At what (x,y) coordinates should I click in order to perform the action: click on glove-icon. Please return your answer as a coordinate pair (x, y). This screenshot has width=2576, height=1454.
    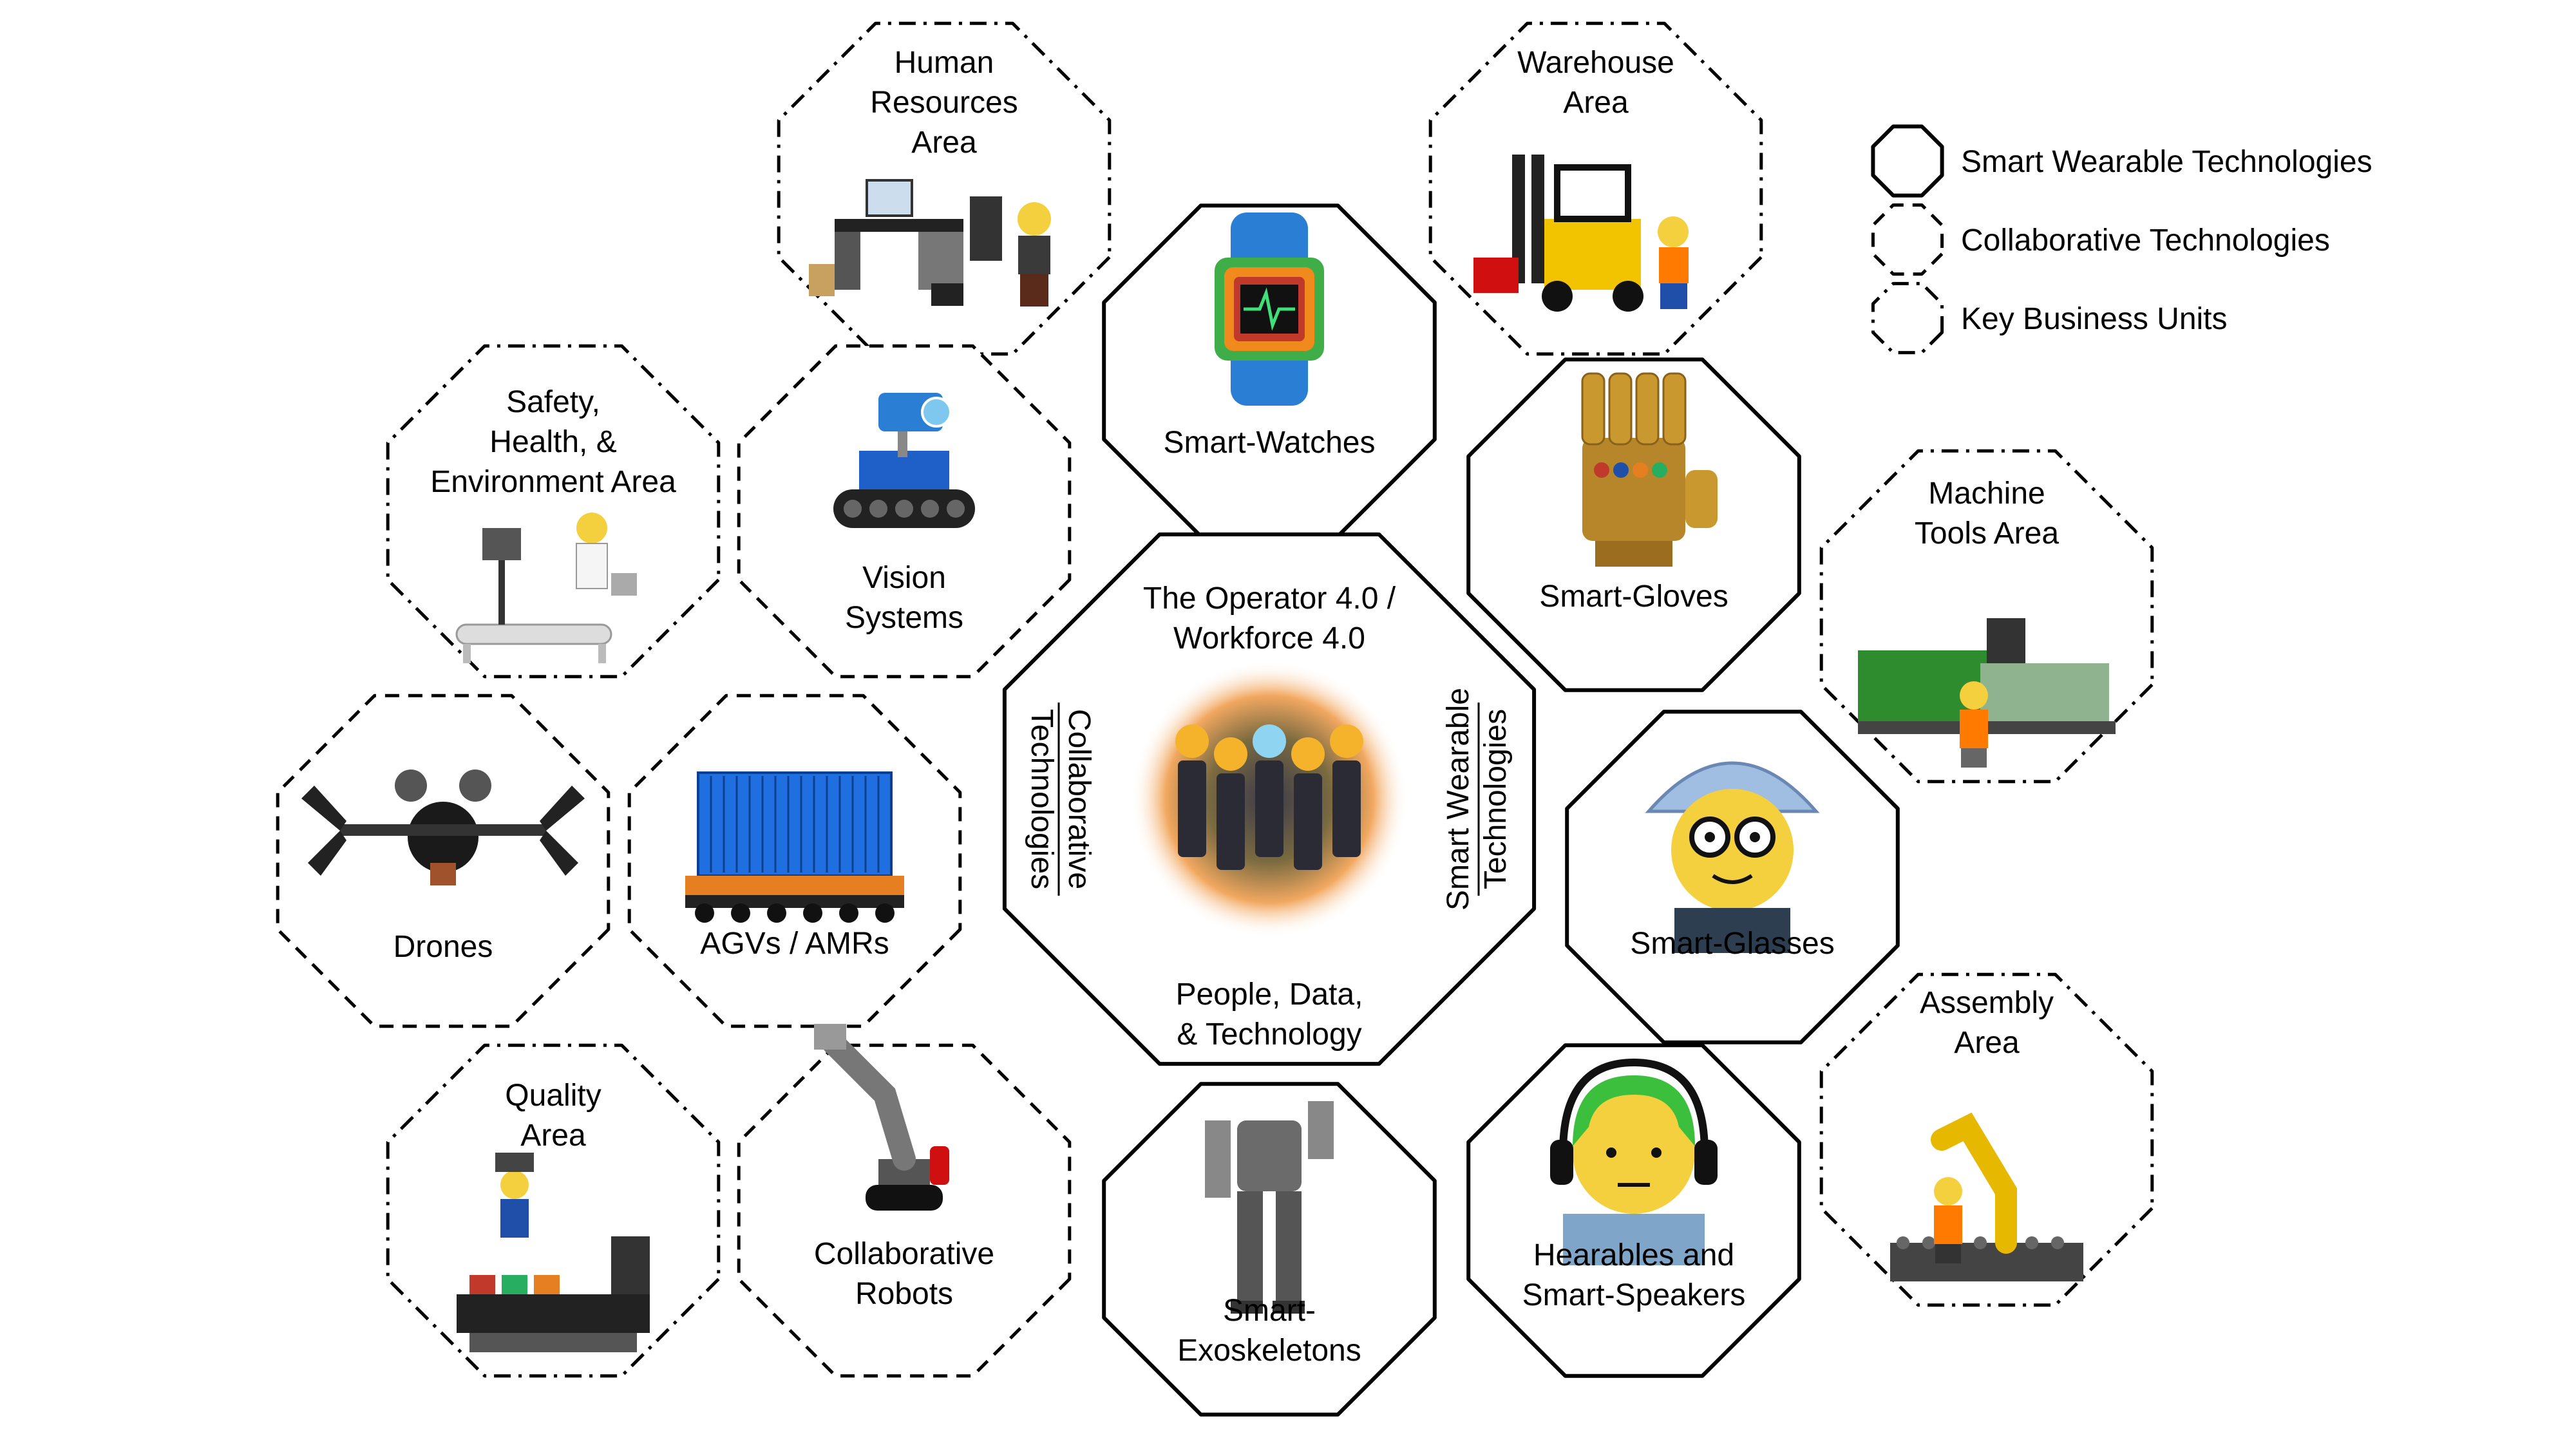
    Looking at the image, I should click on (1649, 469).